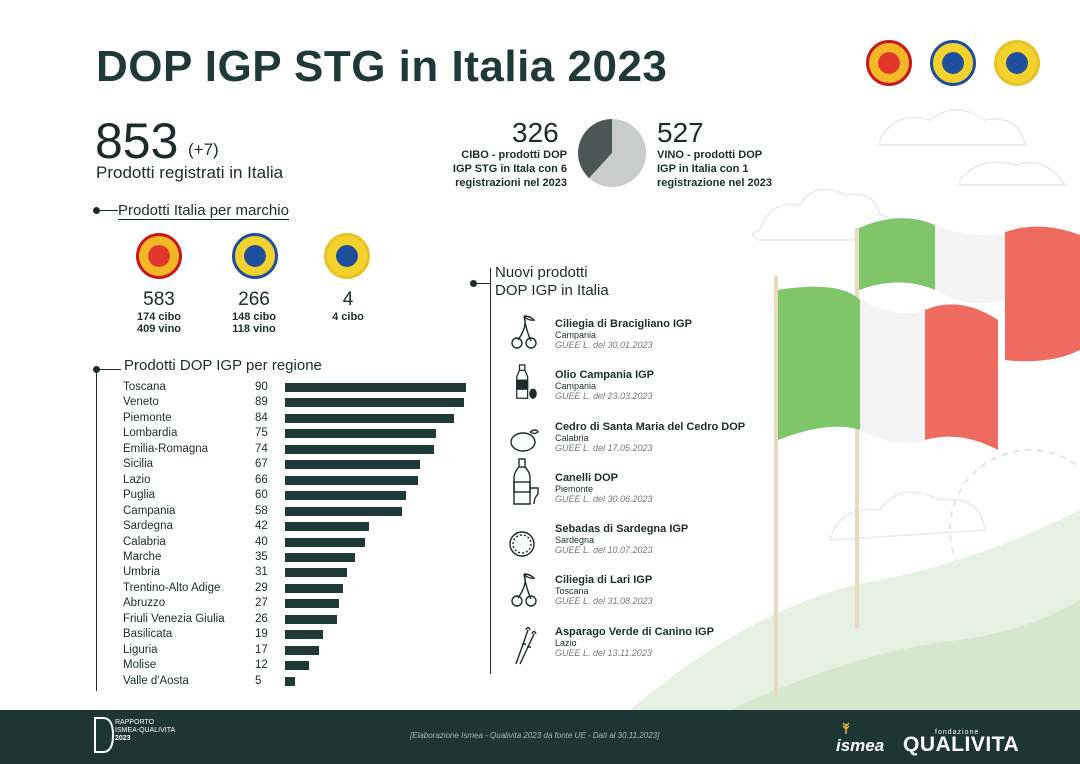  Describe the element at coordinates (261, 603) in the screenshot. I see `region-value: 27` at that location.